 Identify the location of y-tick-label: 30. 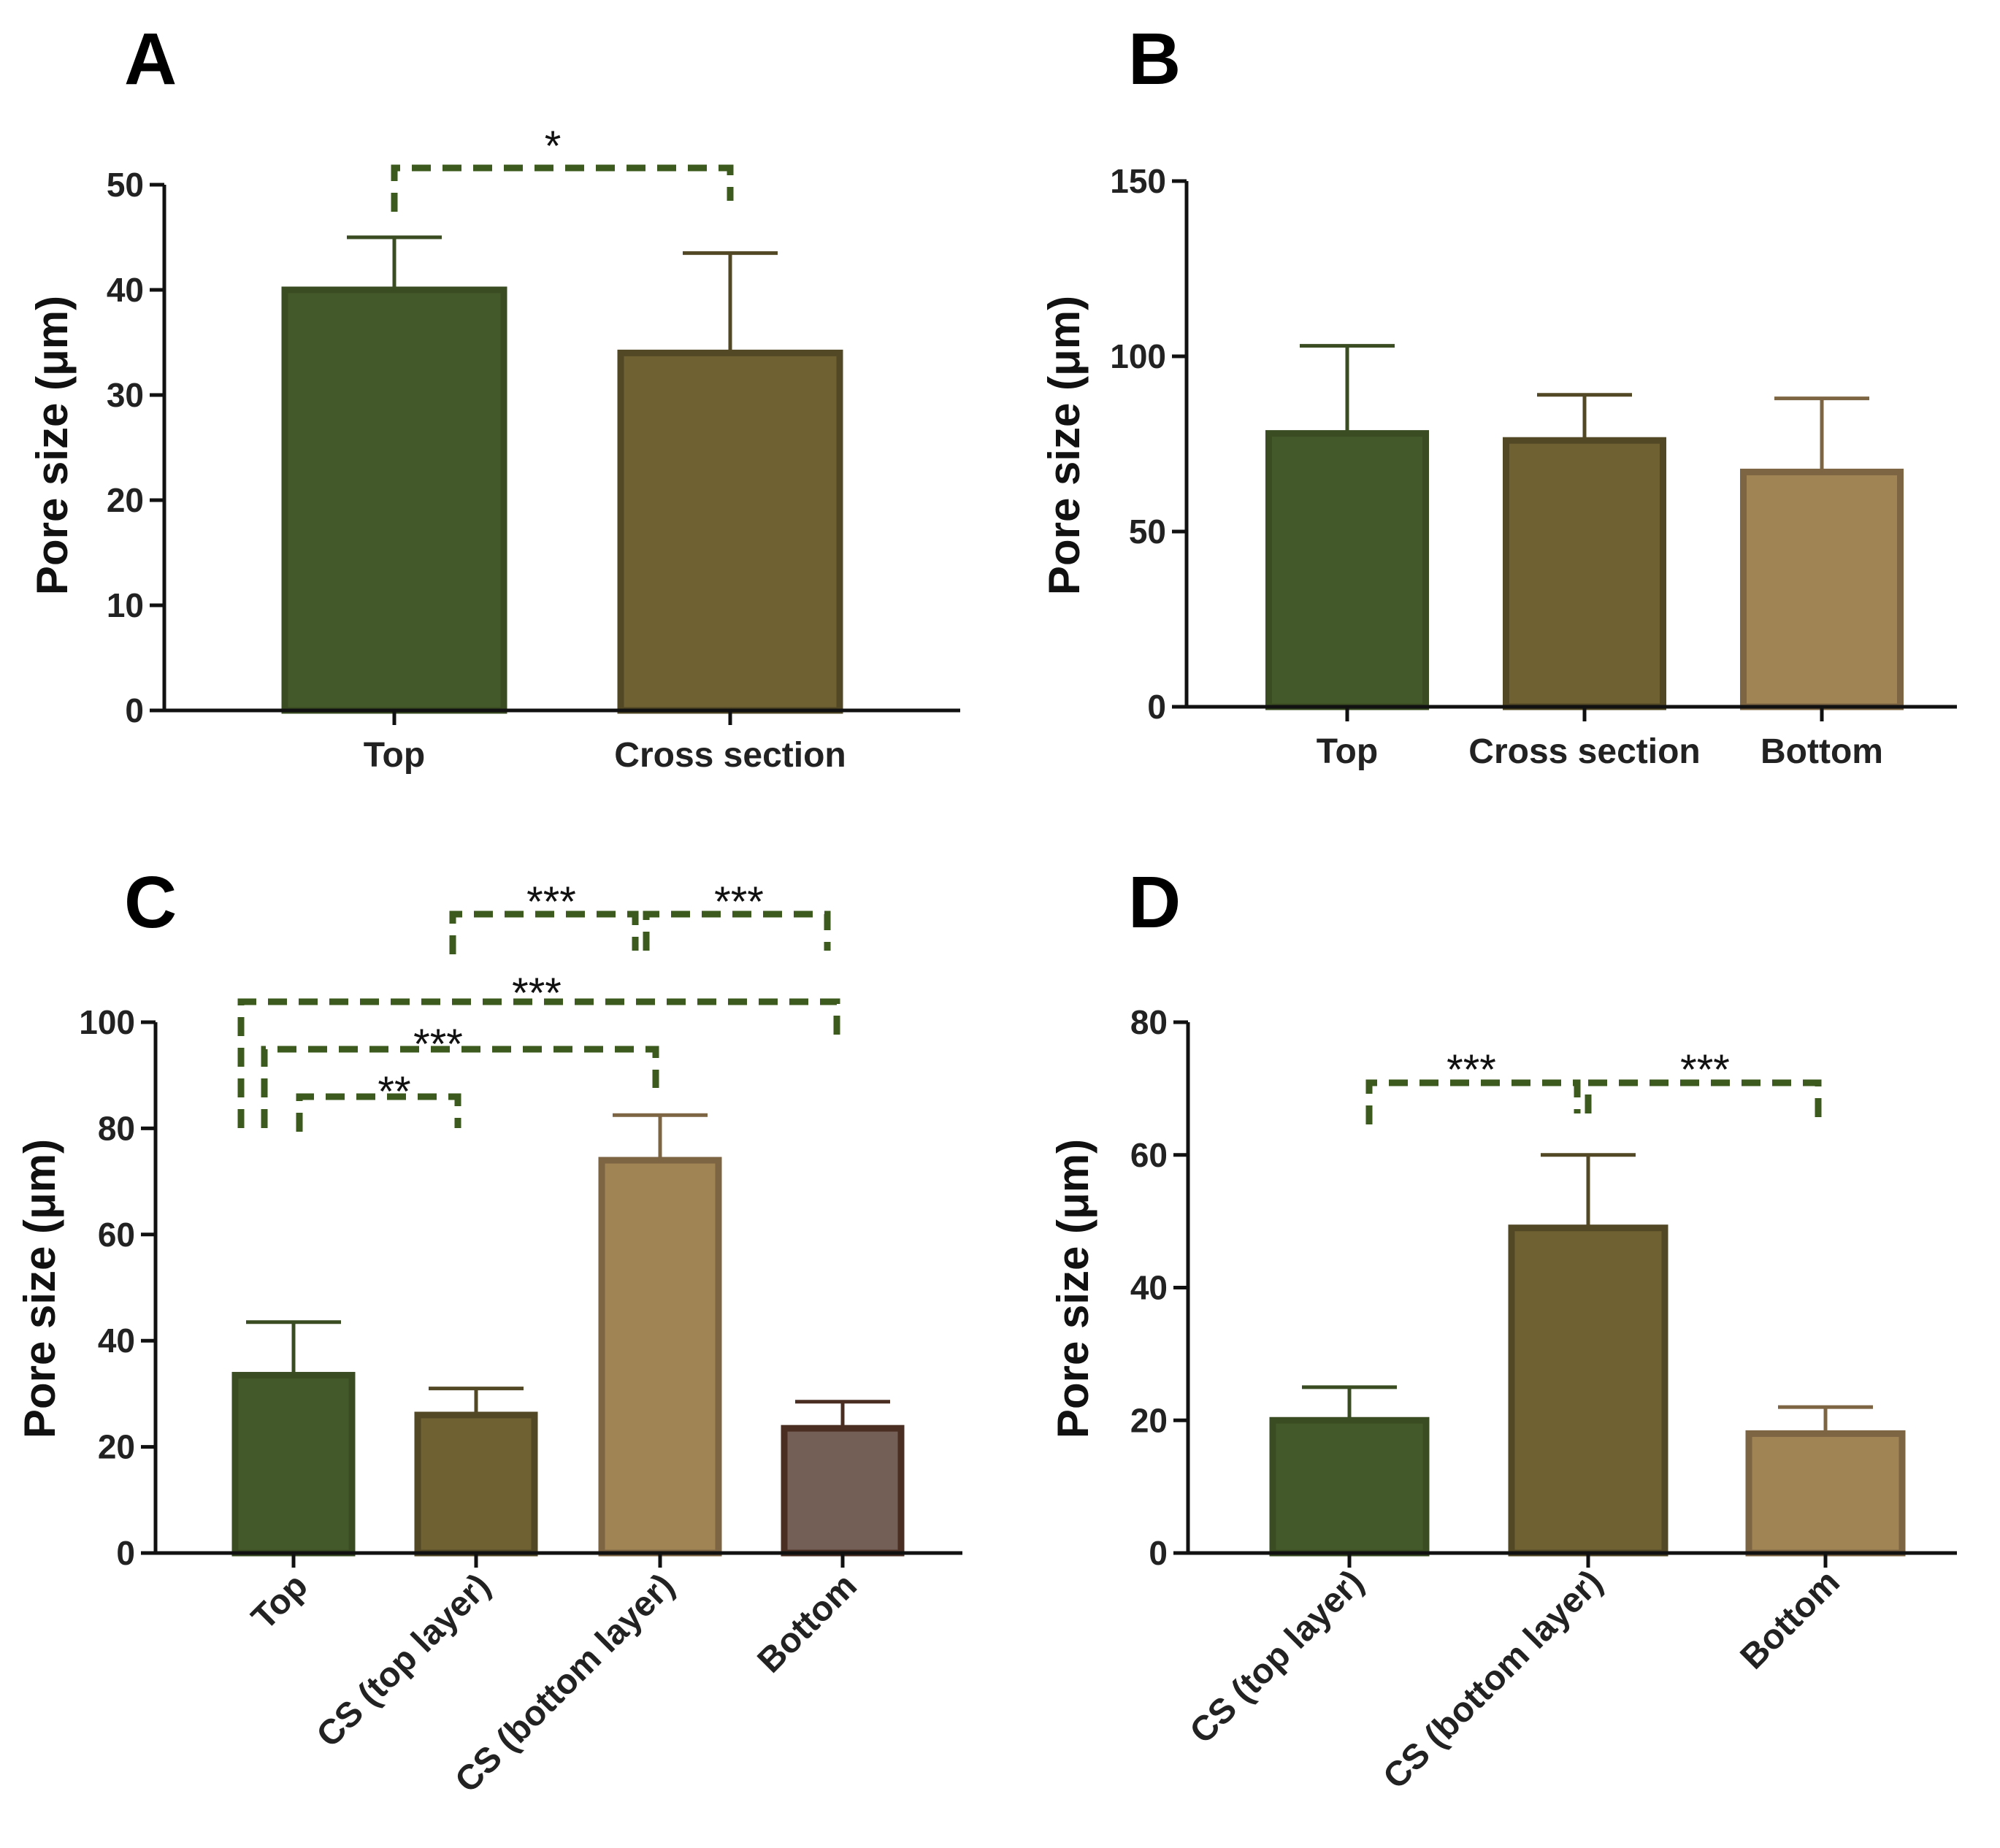
(125, 395).